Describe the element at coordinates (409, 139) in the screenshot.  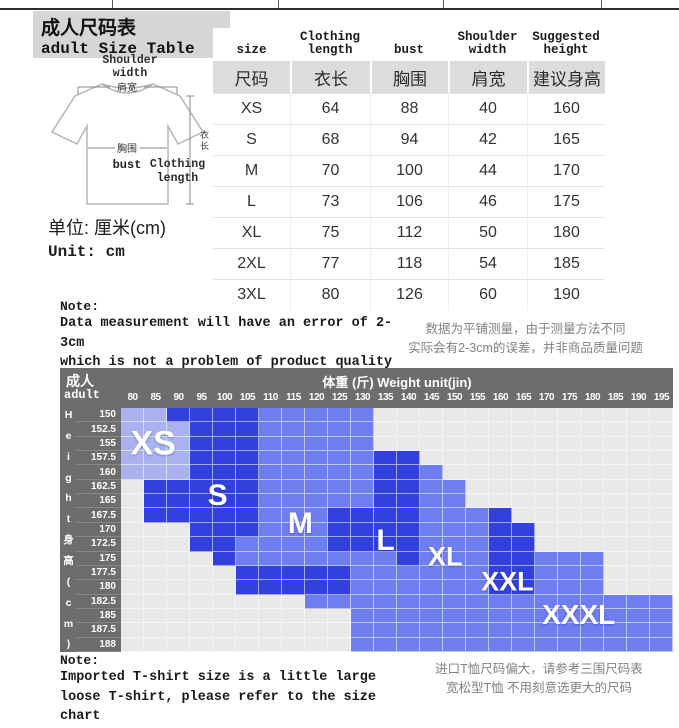
I see `table-cell-r1-c2: 94` at that location.